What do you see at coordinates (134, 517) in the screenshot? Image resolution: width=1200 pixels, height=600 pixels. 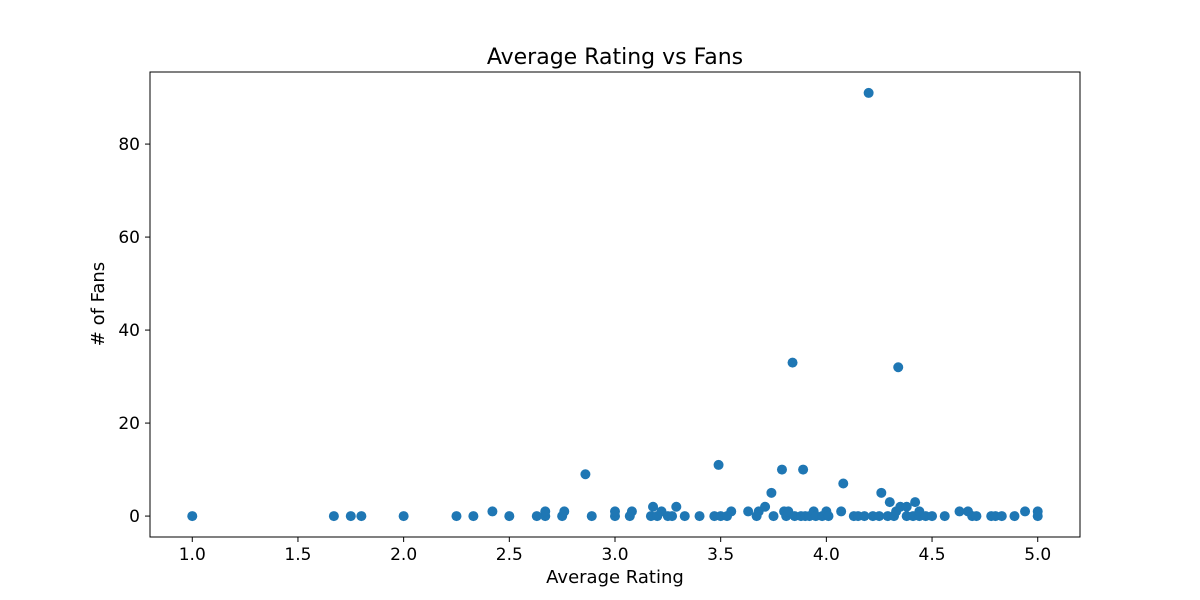 I see `y-tick-label: 0` at bounding box center [134, 517].